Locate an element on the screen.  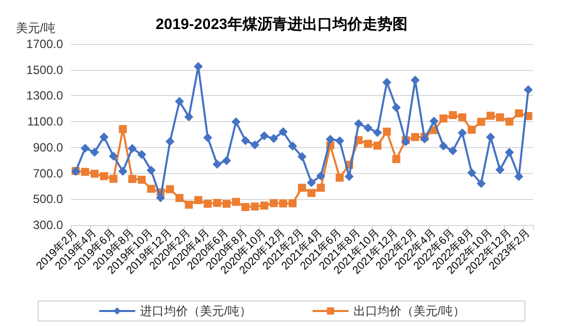
y-tick-label: 1100.0 is located at coordinates (45, 121).